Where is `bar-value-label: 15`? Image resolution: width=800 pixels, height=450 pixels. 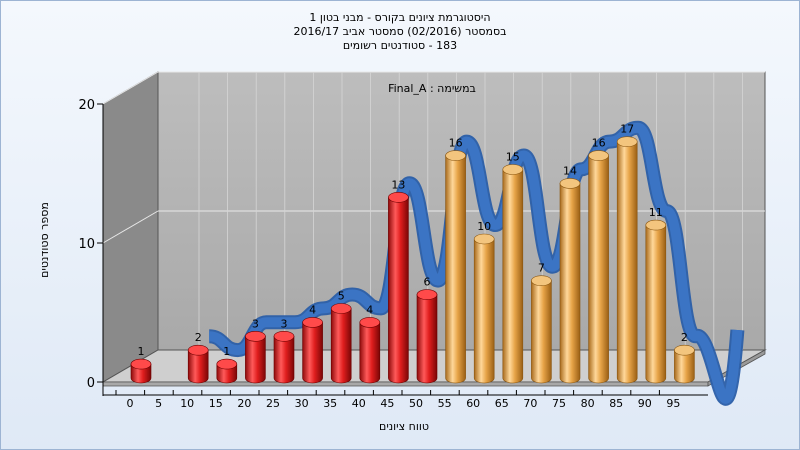 bar-value-label: 15 is located at coordinates (513, 157).